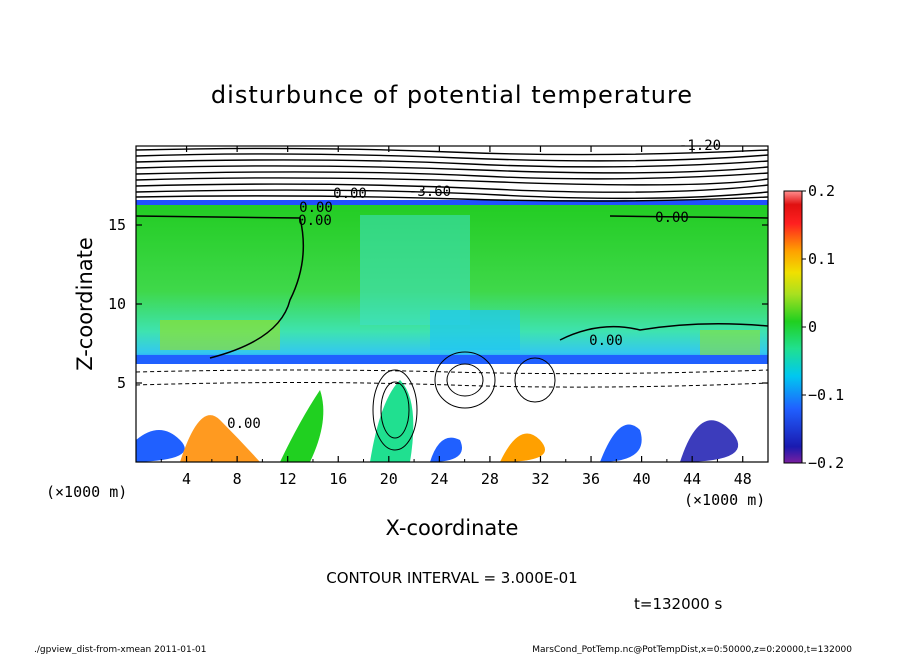 The height and width of the screenshot is (654, 904). Describe the element at coordinates (121, 383) in the screenshot. I see `y-tick-label: 5` at that location.